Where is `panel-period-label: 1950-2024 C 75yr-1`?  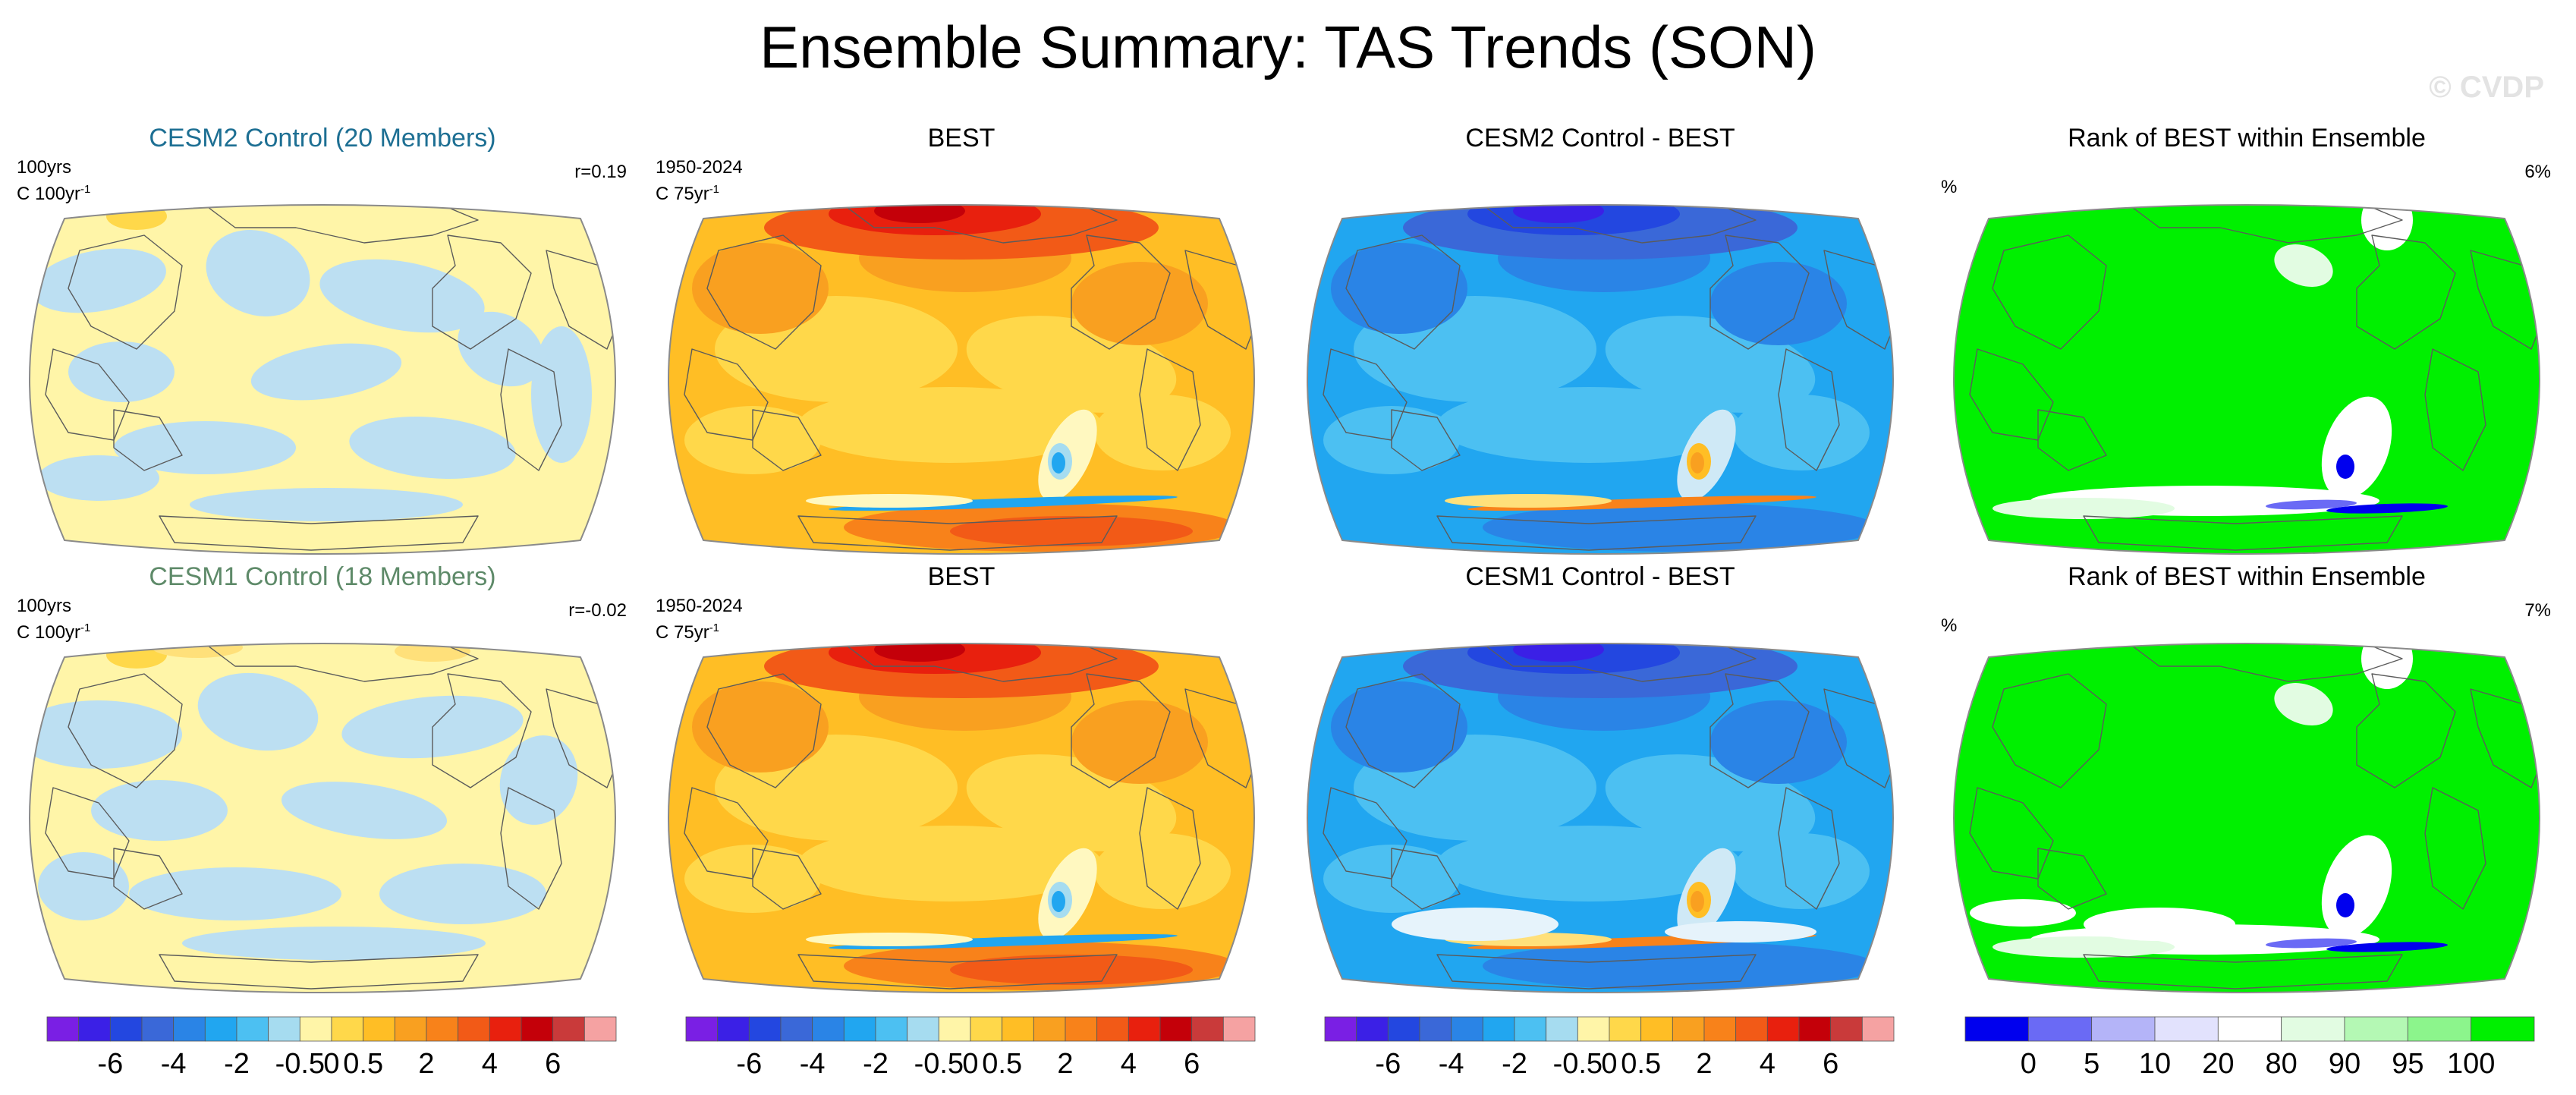
panel-period-label: 1950-2024 C 75yr-1 is located at coordinates (699, 180).